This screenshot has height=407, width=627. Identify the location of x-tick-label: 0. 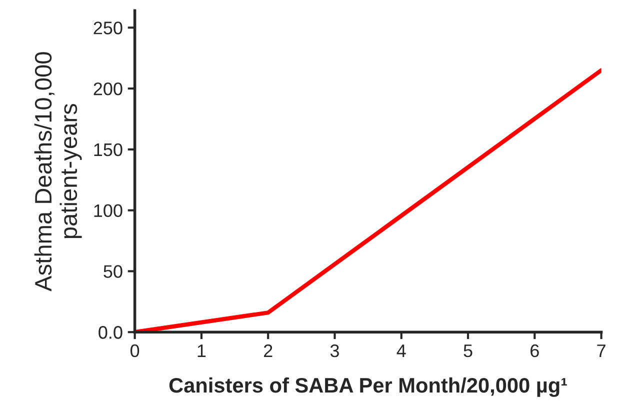
(135, 351).